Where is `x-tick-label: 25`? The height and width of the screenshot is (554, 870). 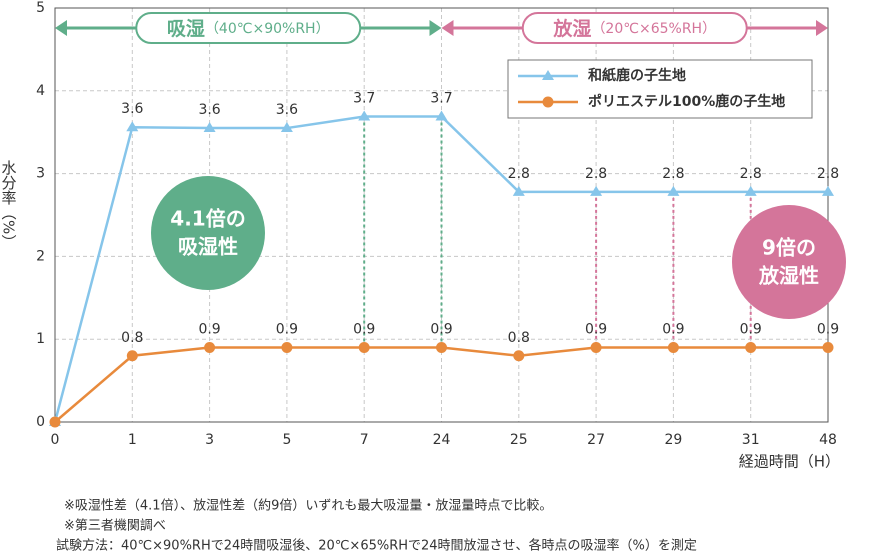
x-tick-label: 25 is located at coordinates (519, 440).